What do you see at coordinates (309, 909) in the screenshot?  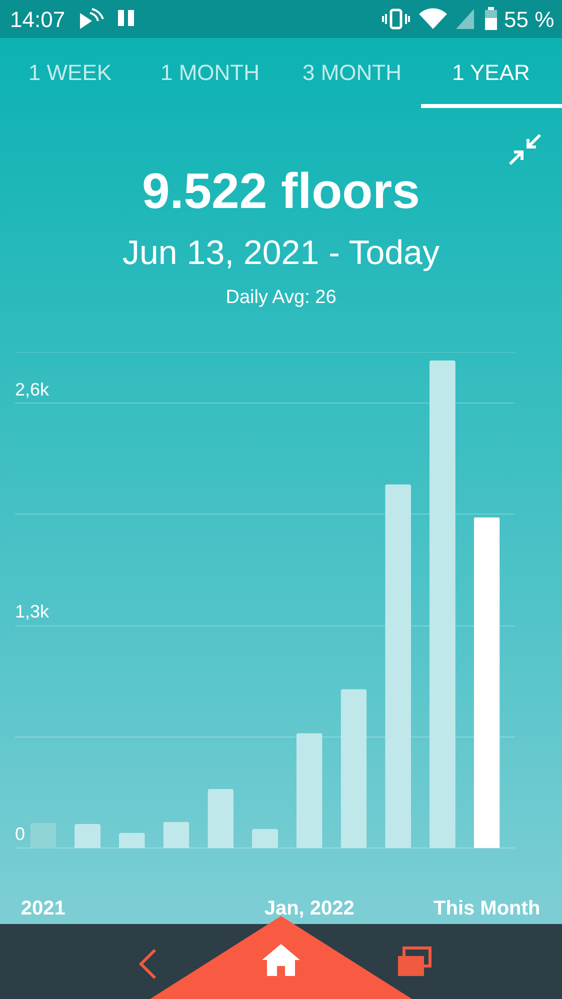 I see `x-tick-label: Jan, 2022` at bounding box center [309, 909].